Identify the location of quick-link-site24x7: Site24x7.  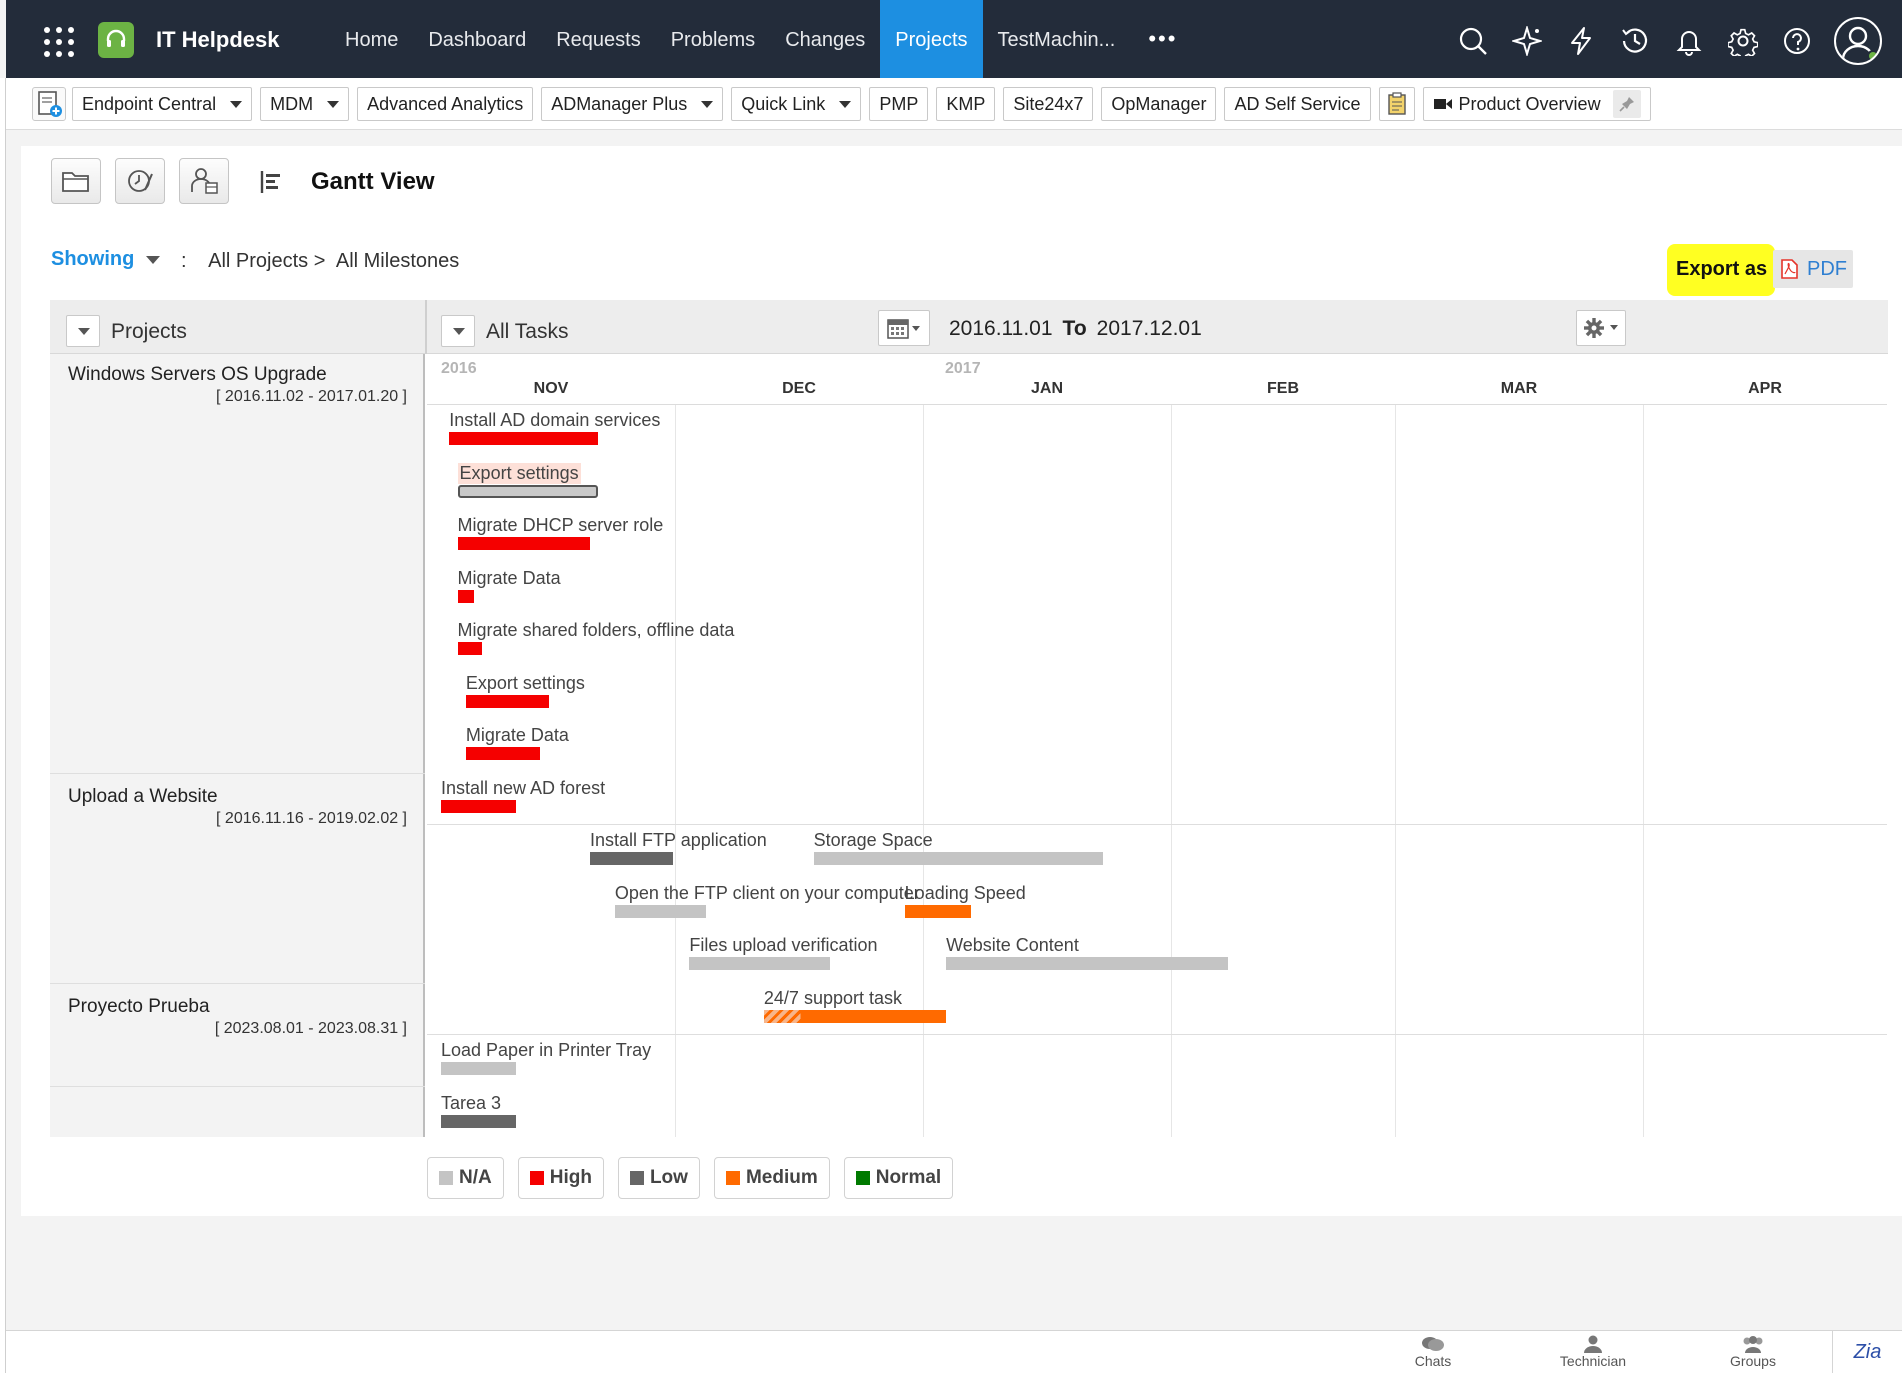
(1048, 104).